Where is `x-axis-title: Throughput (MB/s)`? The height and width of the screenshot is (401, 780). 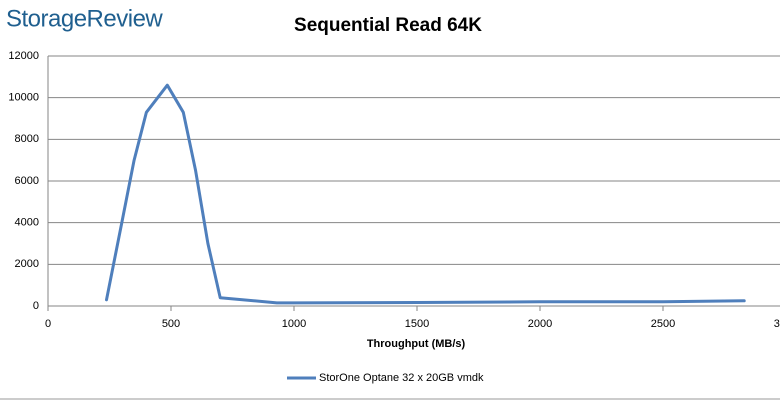
x-axis-title: Throughput (MB/s) is located at coordinates (416, 344).